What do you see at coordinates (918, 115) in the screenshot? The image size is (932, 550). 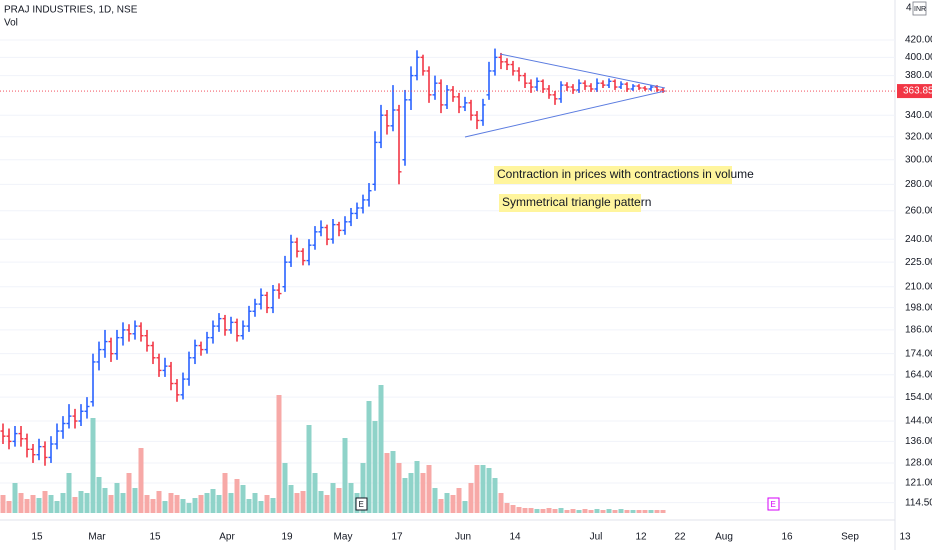 I see `y-tick-label: 340.00` at bounding box center [918, 115].